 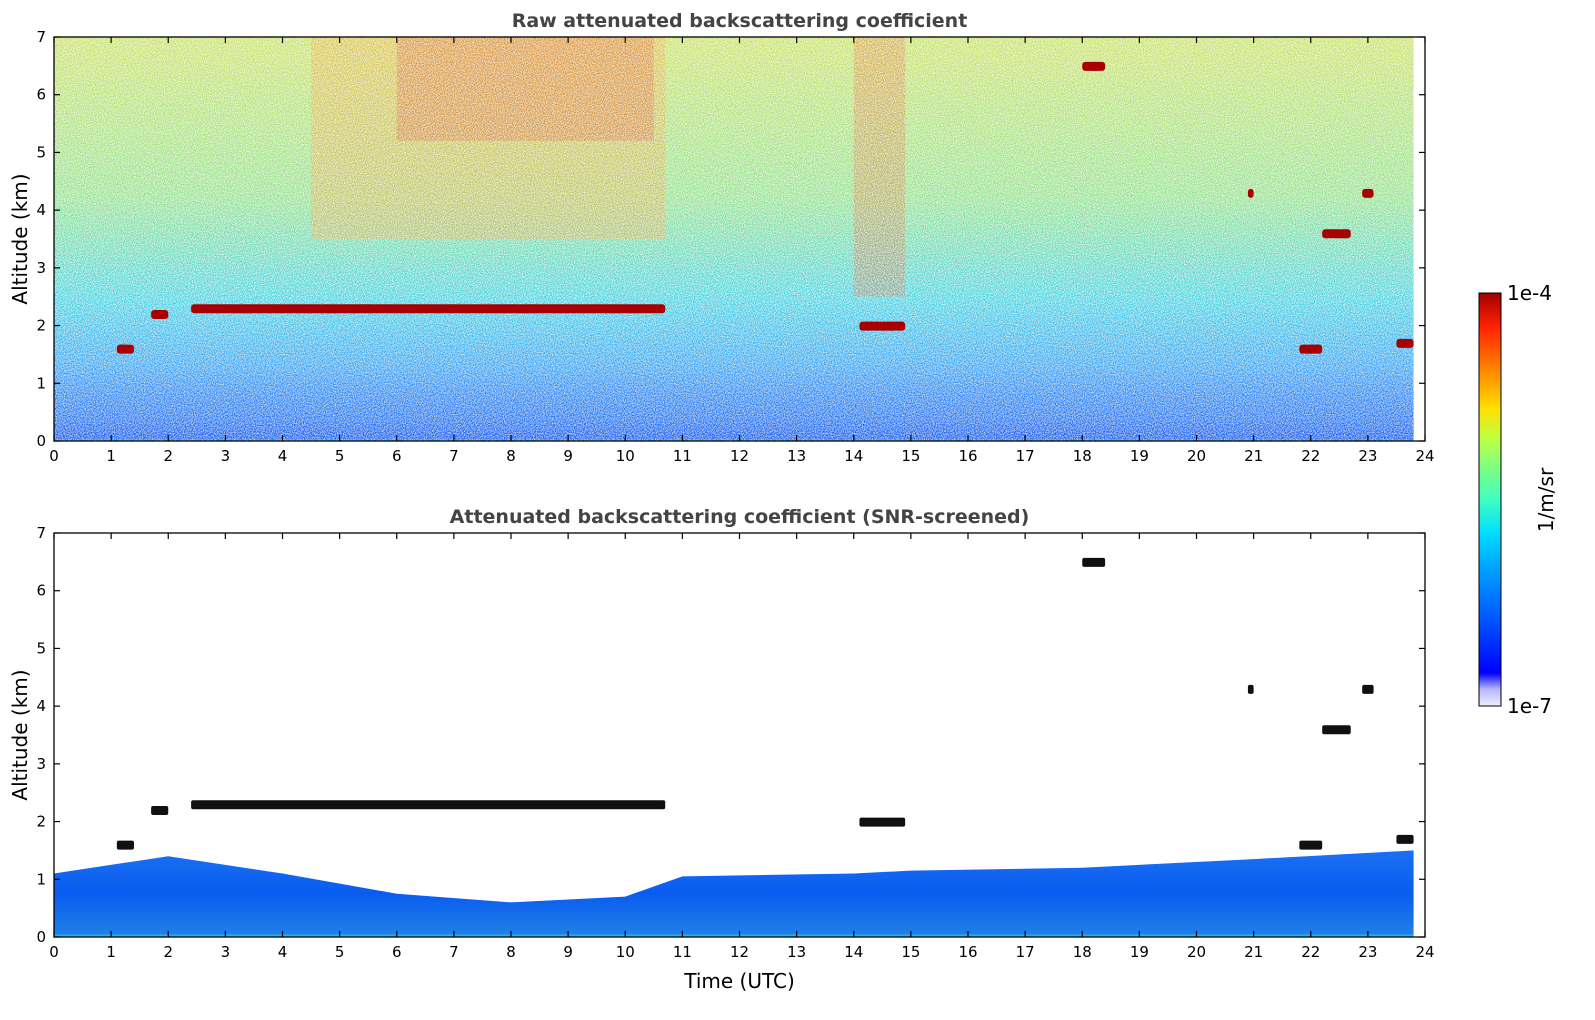 I want to click on colorbar-gradient, so click(x=1490, y=499).